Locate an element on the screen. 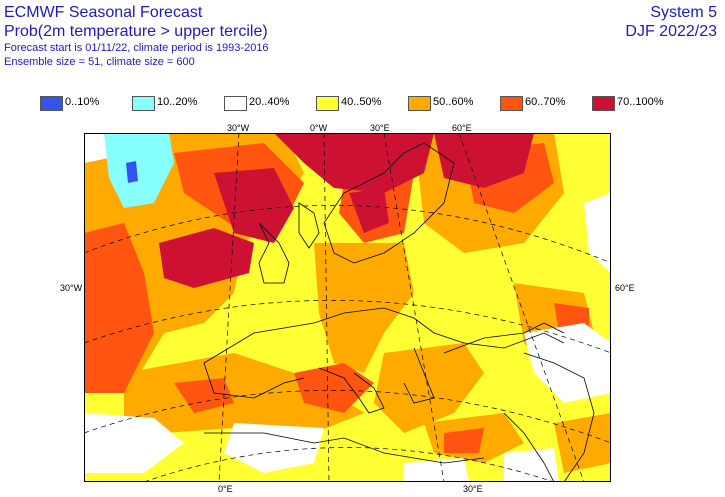  legend-label: 20..40% is located at coordinates (269, 102).